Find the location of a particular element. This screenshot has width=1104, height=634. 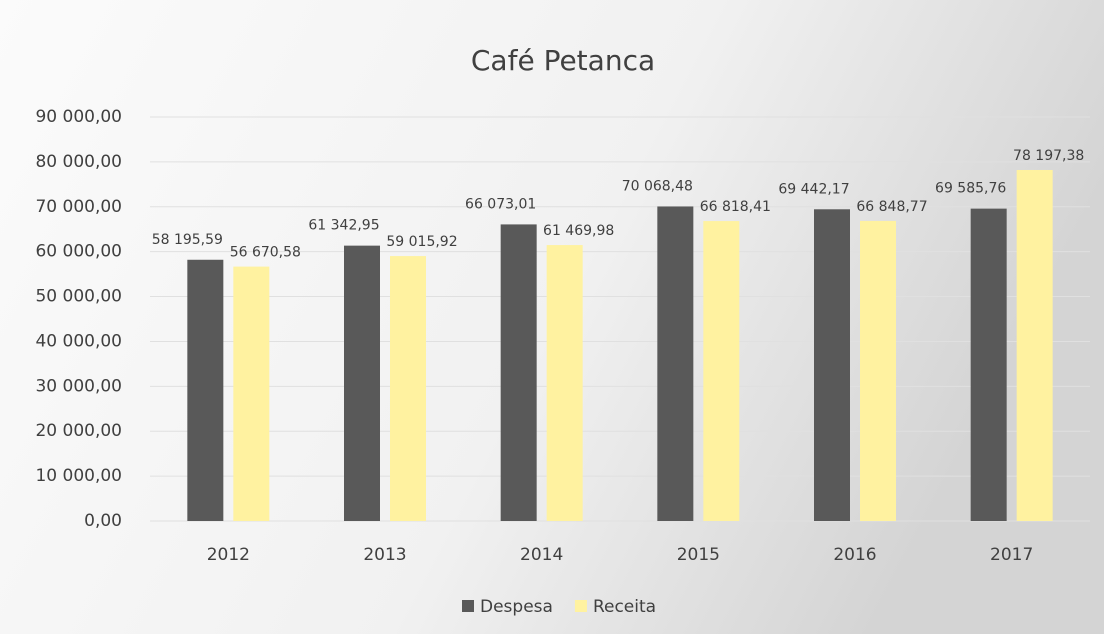

value-label: 69 585,76 is located at coordinates (970, 189).